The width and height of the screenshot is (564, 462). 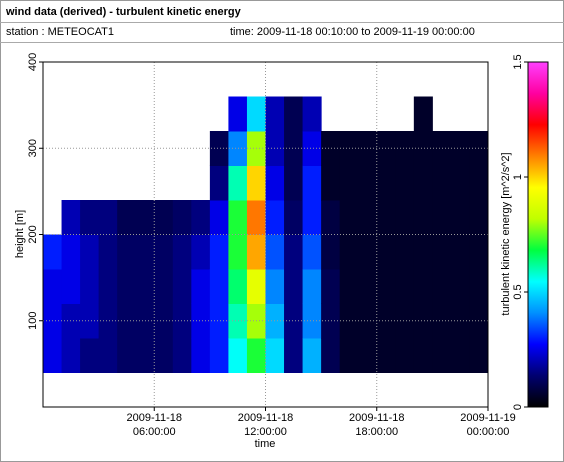 I want to click on colorbar-tick-label: 0, so click(x=518, y=407).